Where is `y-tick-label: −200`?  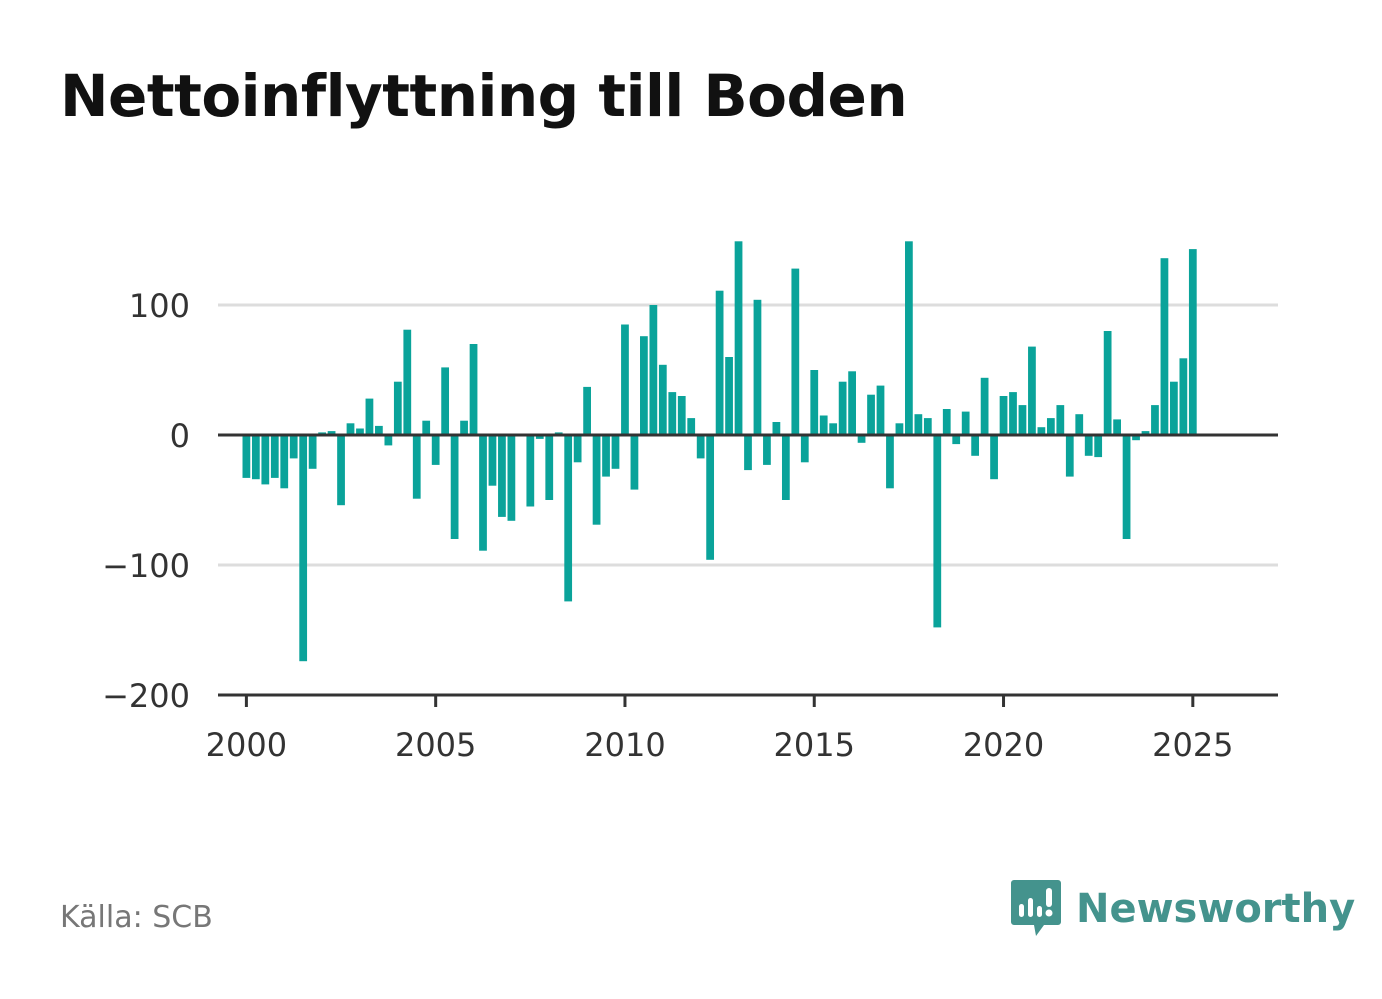 y-tick-label: −200 is located at coordinates (146, 696).